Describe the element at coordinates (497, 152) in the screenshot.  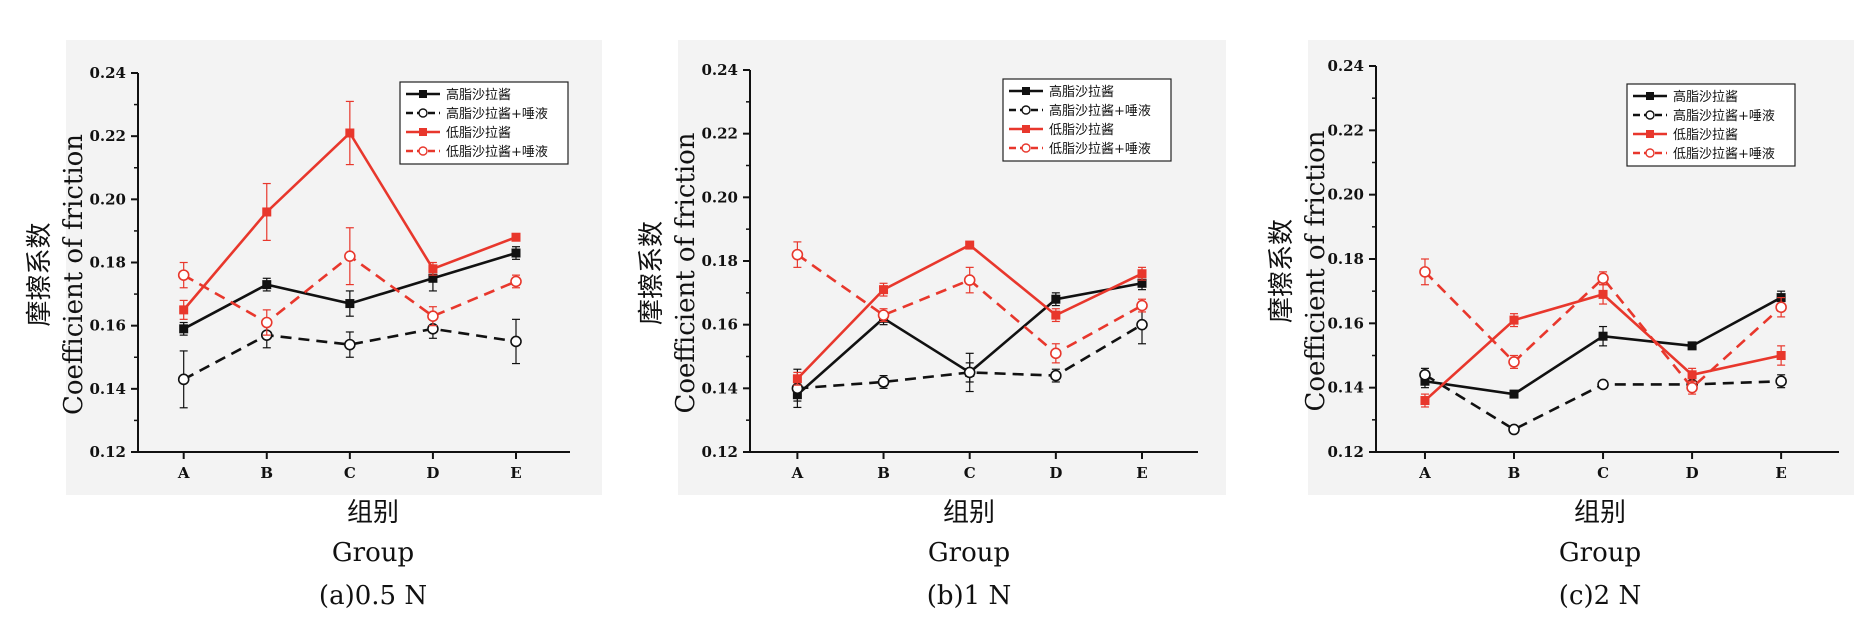
I see `legend-label: 低脂沙拉酱+唾液` at that location.